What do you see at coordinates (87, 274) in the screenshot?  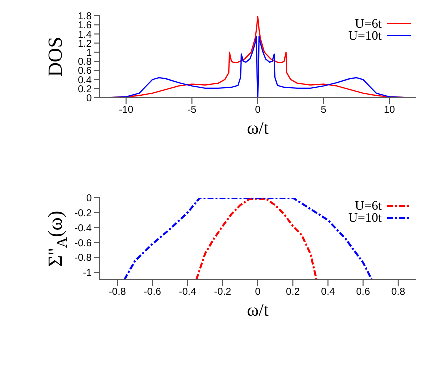 I see `y-tick-label: -1` at bounding box center [87, 274].